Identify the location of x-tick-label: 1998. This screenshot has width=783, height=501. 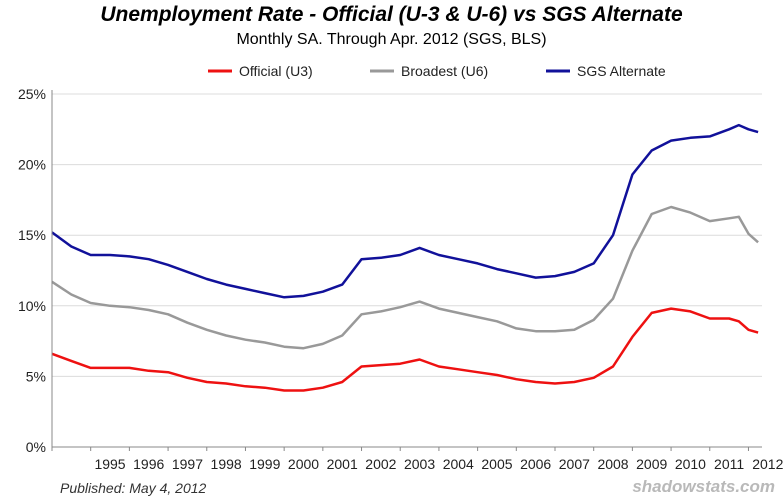
(226, 464).